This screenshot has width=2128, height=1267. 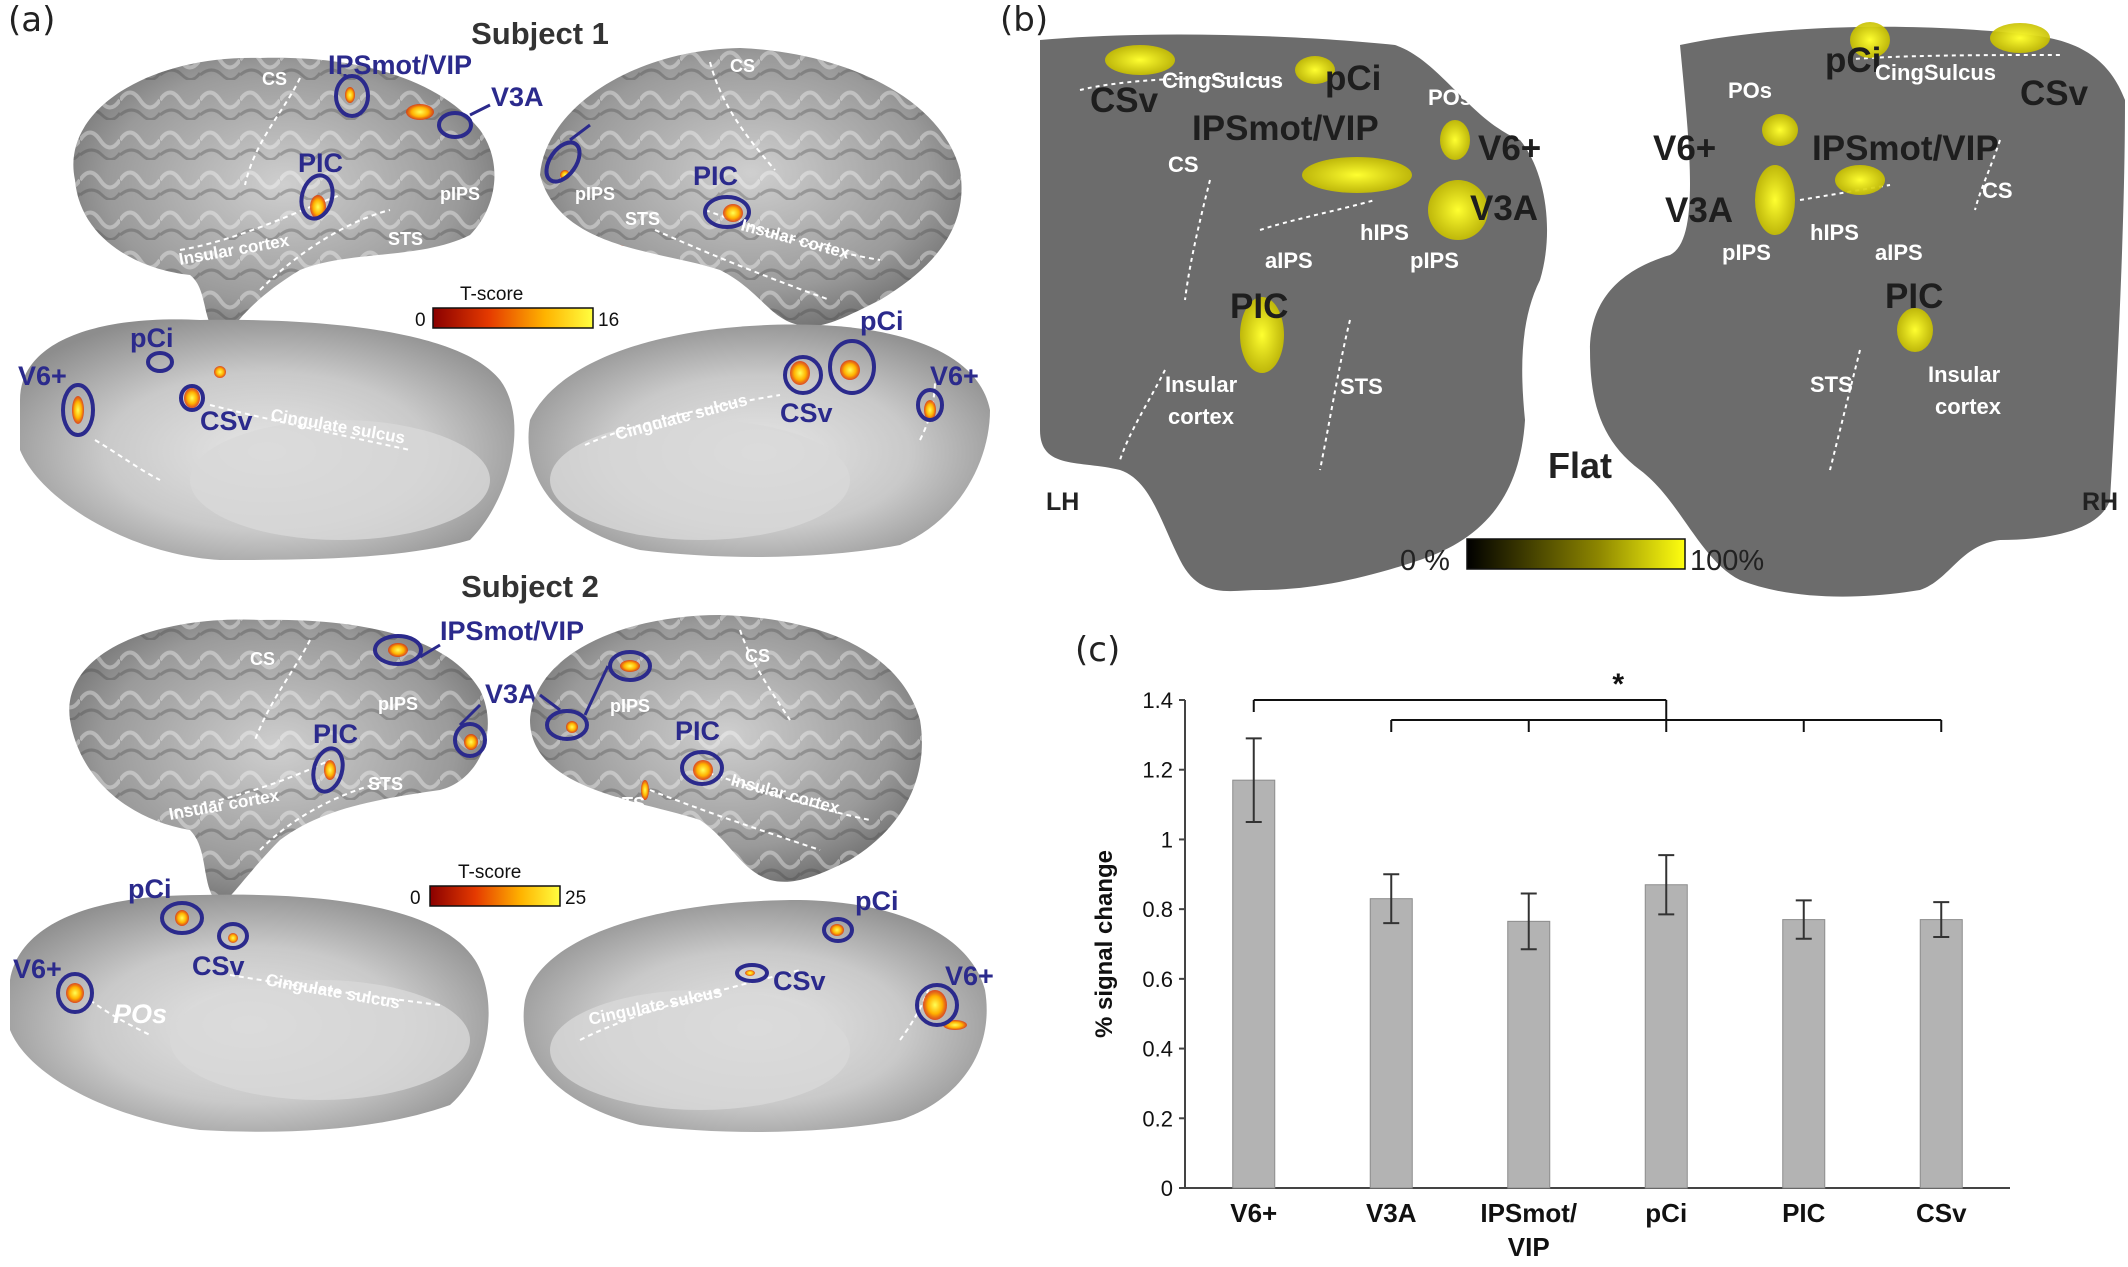 What do you see at coordinates (1157, 1118) in the screenshot?
I see `y-tick-label: 0.2` at bounding box center [1157, 1118].